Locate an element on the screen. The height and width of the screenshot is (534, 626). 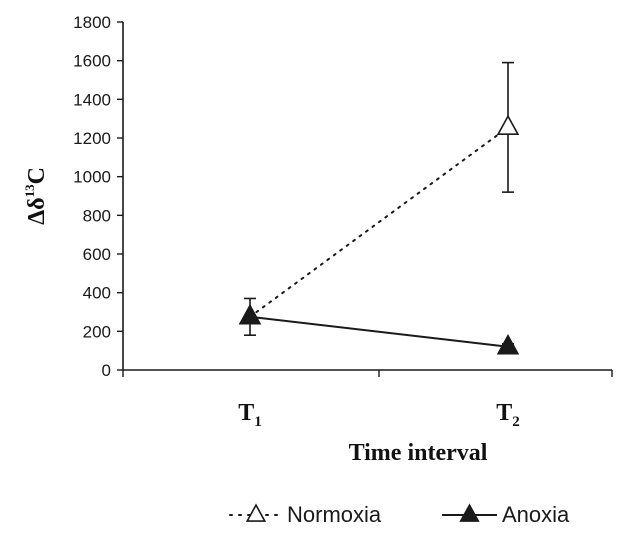
y-tick-label: 1200 is located at coordinates (92, 138).